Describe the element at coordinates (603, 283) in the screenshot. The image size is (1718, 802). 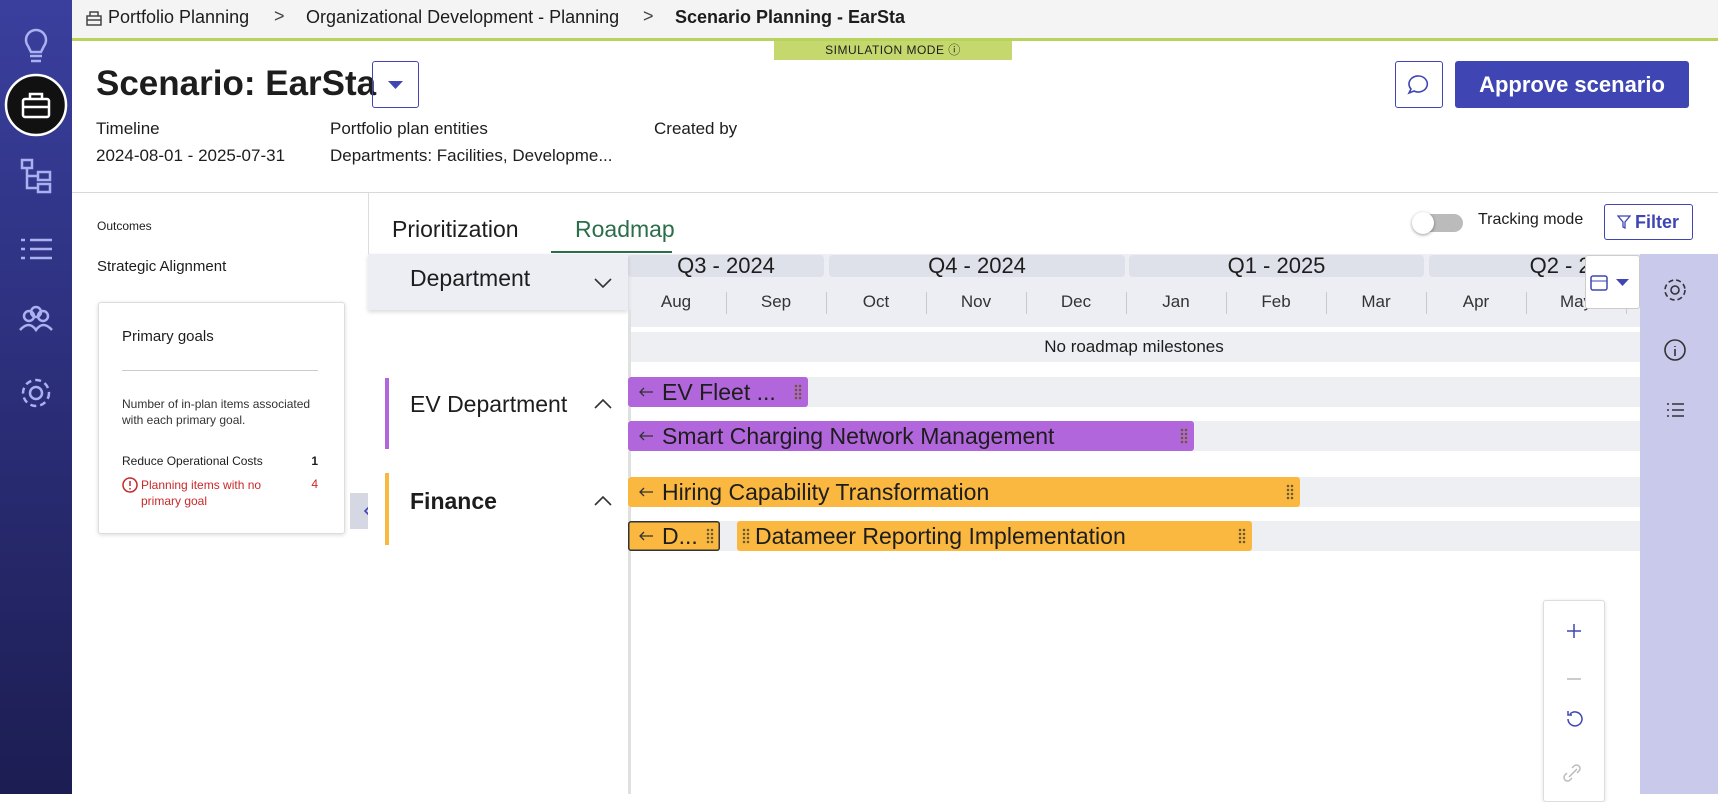
I see `chevron-down` at that location.